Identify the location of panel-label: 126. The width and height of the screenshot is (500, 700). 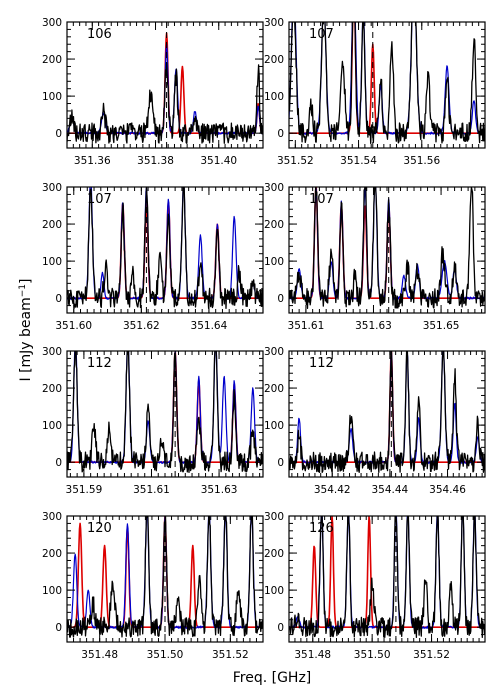
(321, 528).